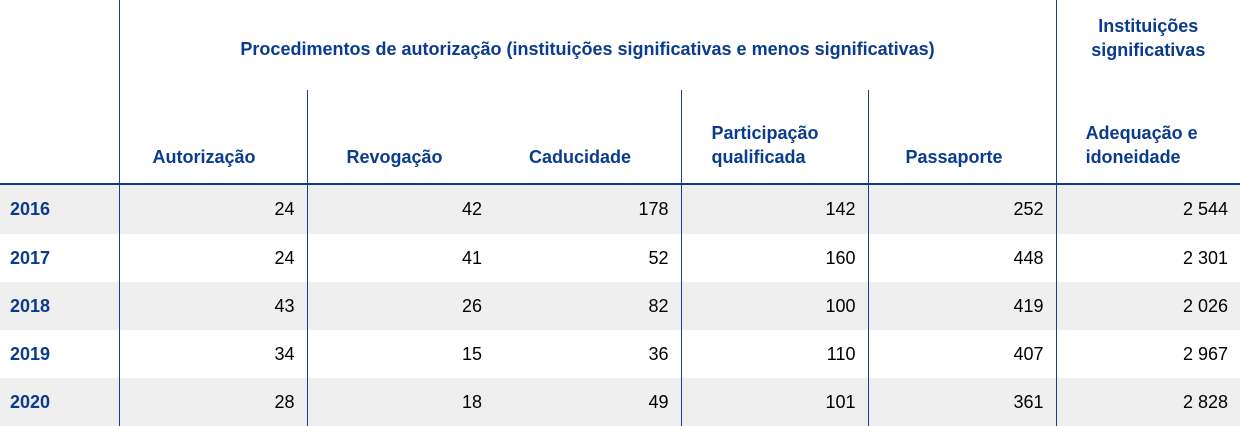 The image size is (1240, 426). Describe the element at coordinates (59, 45) in the screenshot. I see `corner-cell` at that location.